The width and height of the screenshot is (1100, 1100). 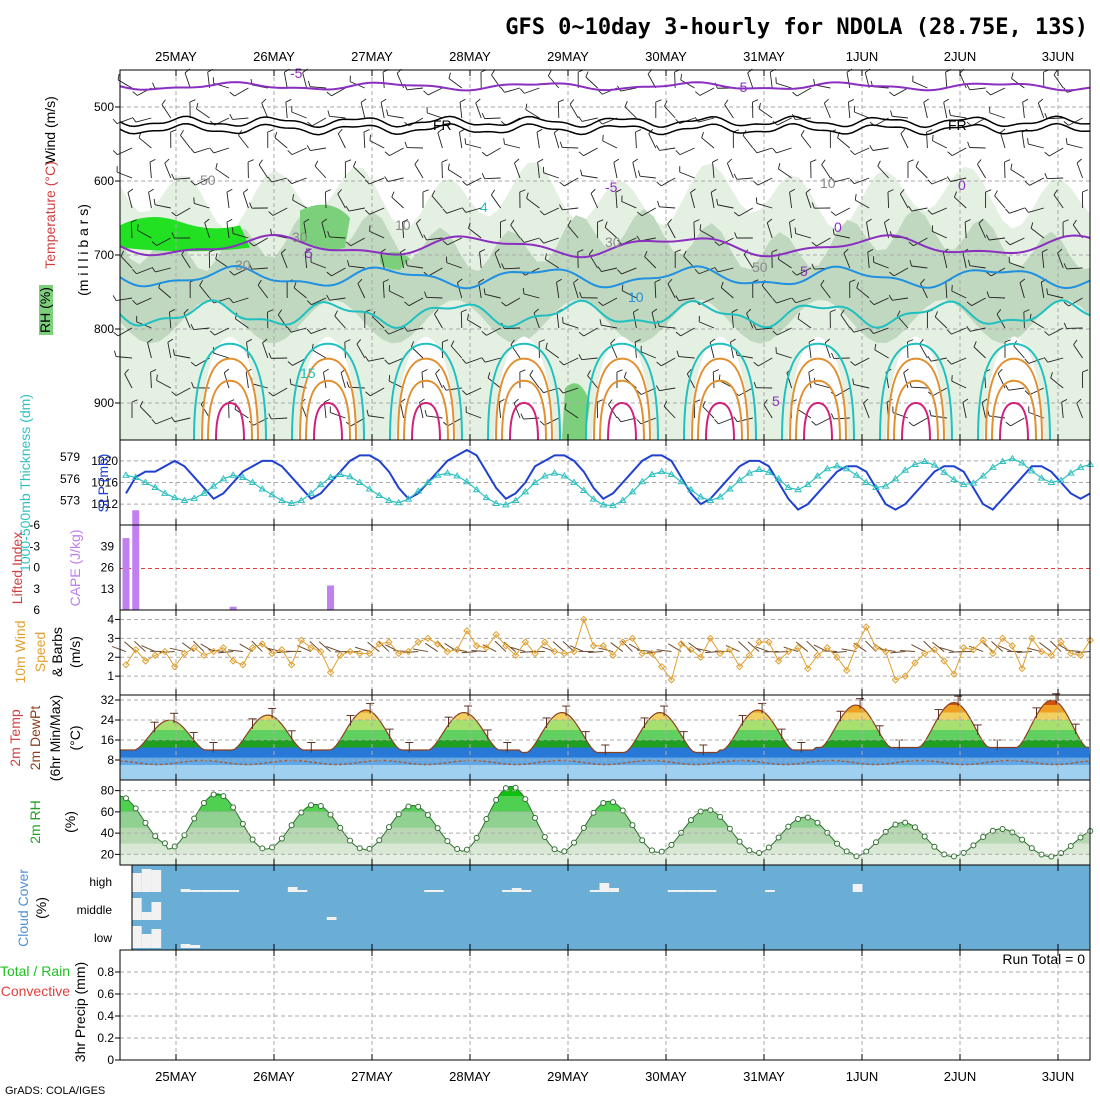 I want to click on run-total-label: Run Total = 0, so click(x=1043, y=959).